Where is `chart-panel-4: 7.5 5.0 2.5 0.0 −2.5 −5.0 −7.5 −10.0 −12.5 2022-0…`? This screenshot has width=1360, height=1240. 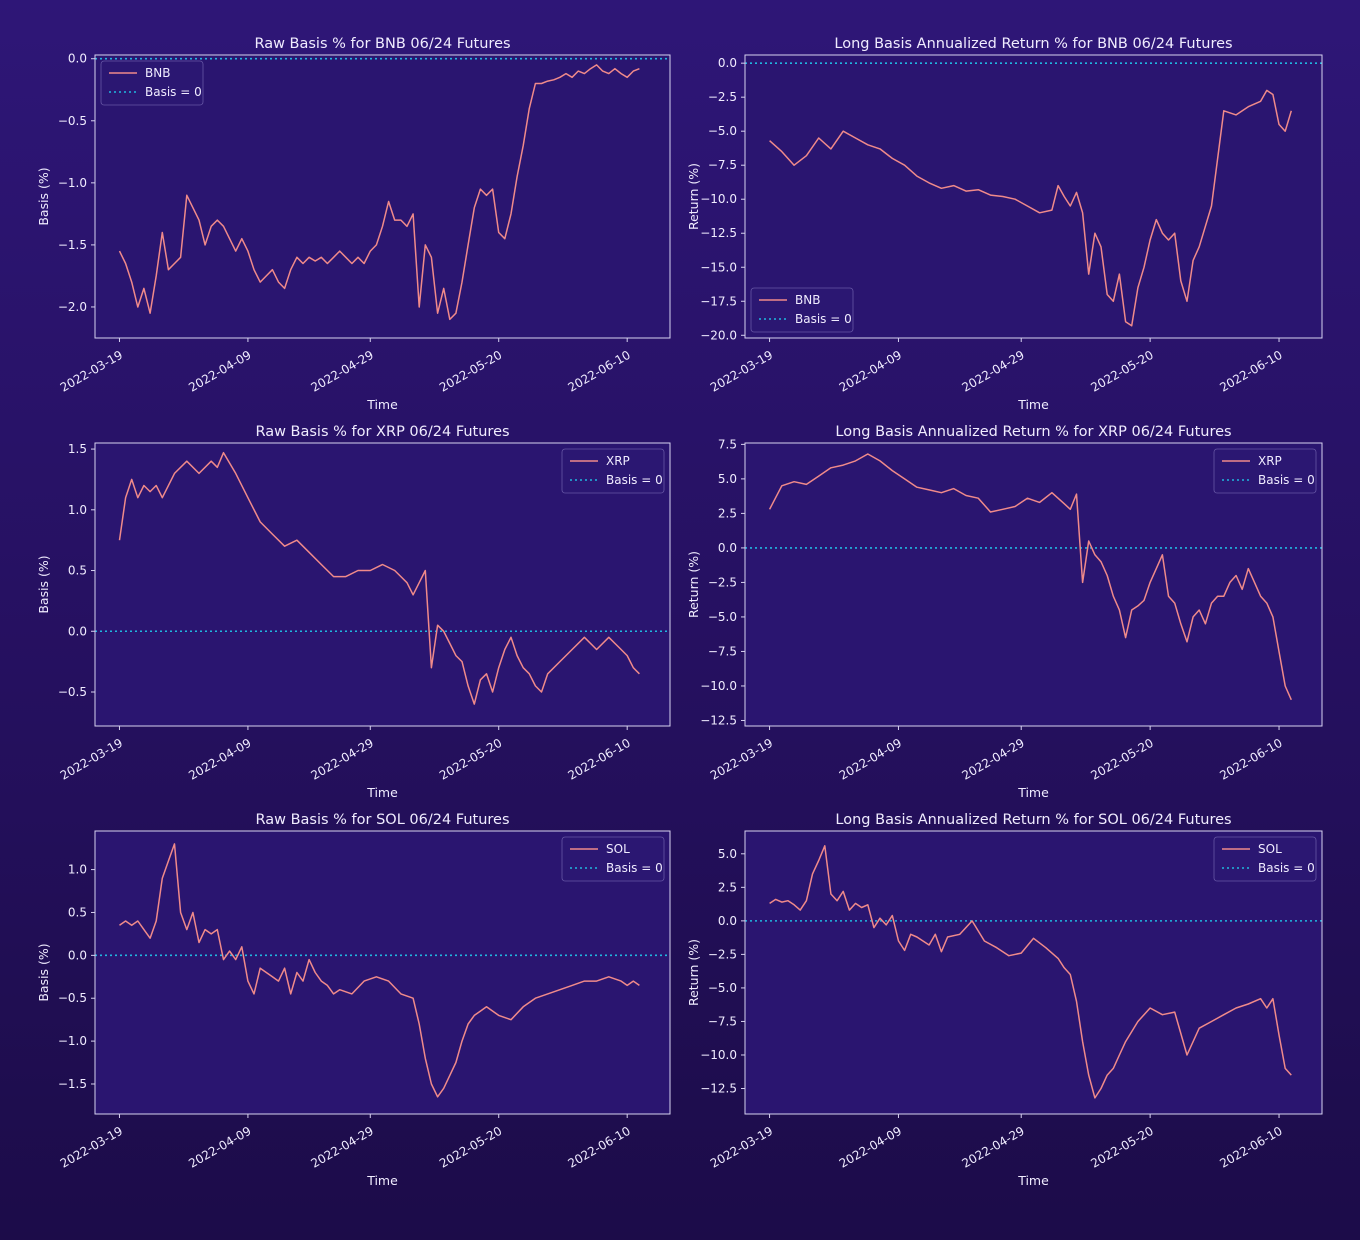
chart-panel-4: 7.5 5.0 2.5 0.0 −2.5 −5.0 −7.5 −10.0 −12.5 2022-0… is located at coordinates (1004, 612).